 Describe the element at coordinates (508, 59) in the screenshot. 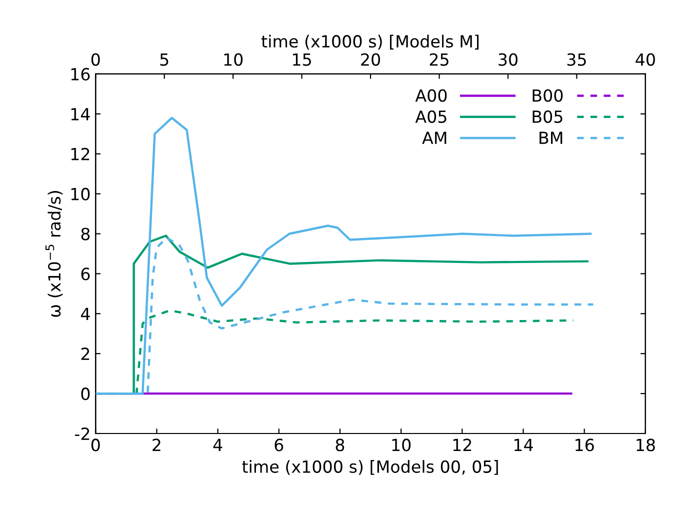

I see `x2-tick-label: 30` at that location.